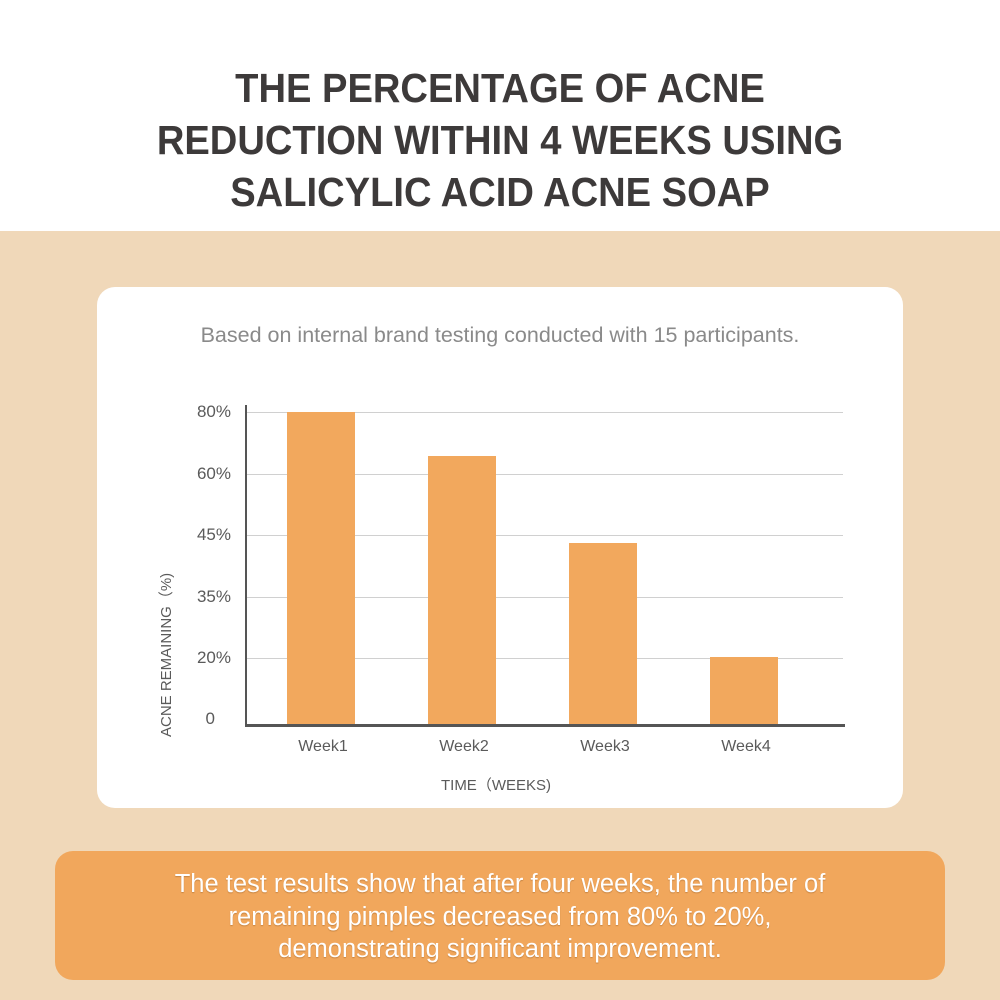  What do you see at coordinates (213, 534) in the screenshot?
I see `y-tick-45: 45%` at bounding box center [213, 534].